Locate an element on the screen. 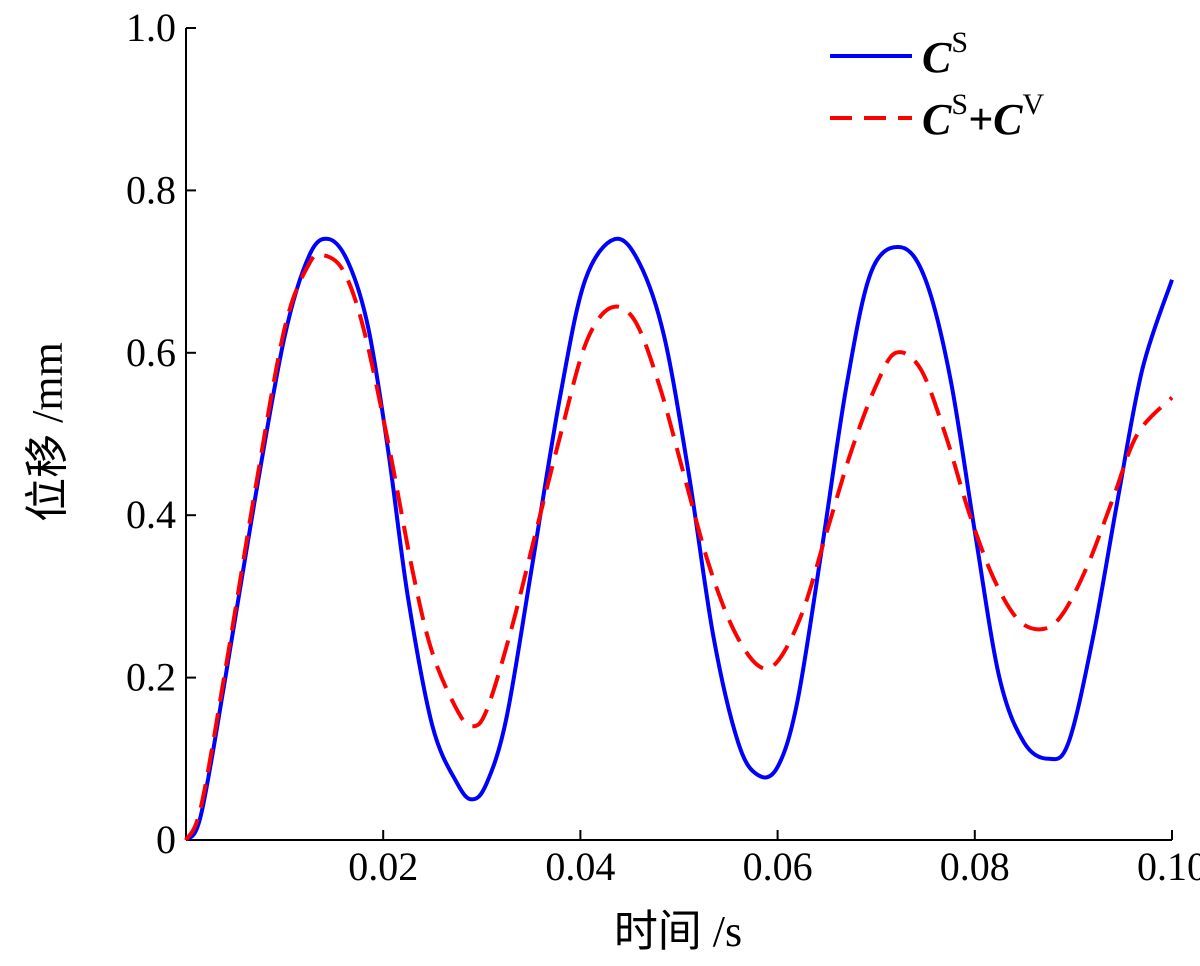 The image size is (1200, 966). x-tick-label: 0.06 is located at coordinates (778, 866).